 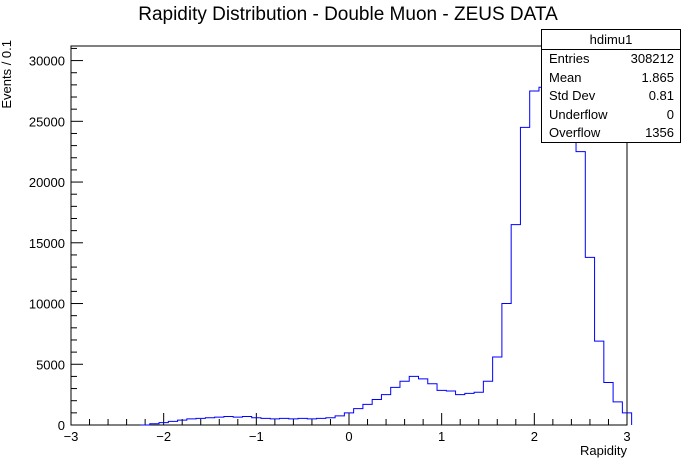 What do you see at coordinates (572, 95) in the screenshot?
I see `stats-stddev-label: Std Dev` at bounding box center [572, 95].